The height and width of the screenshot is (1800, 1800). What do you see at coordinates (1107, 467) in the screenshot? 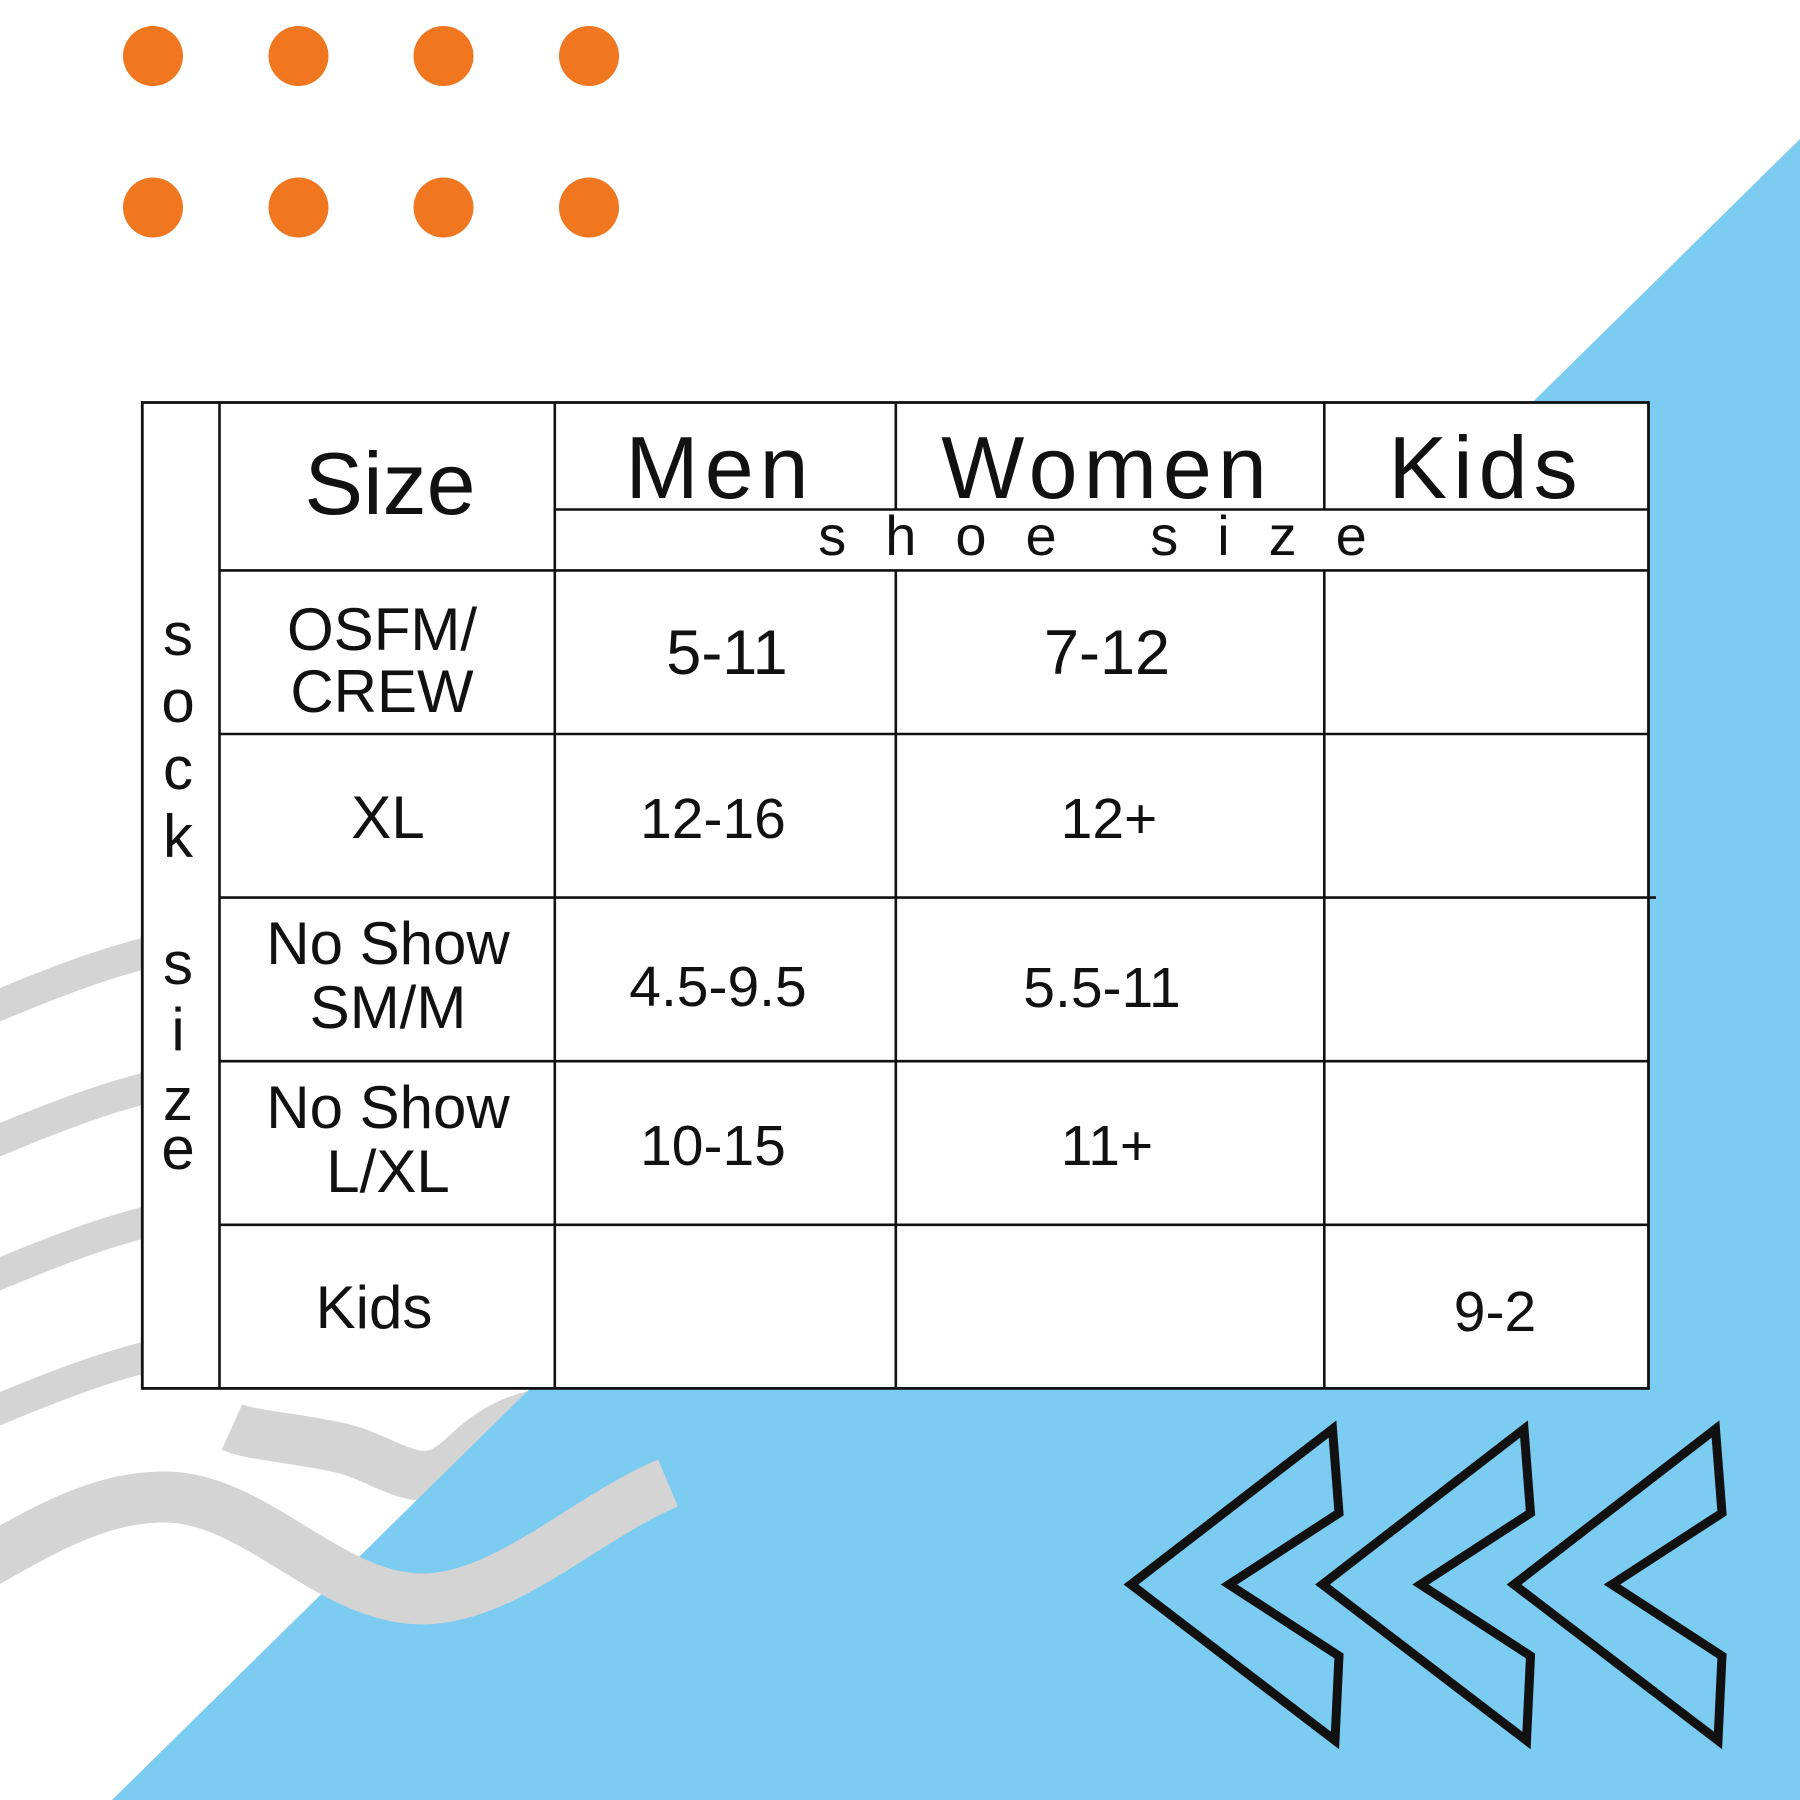
I see `svg-text: Women` at bounding box center [1107, 467].